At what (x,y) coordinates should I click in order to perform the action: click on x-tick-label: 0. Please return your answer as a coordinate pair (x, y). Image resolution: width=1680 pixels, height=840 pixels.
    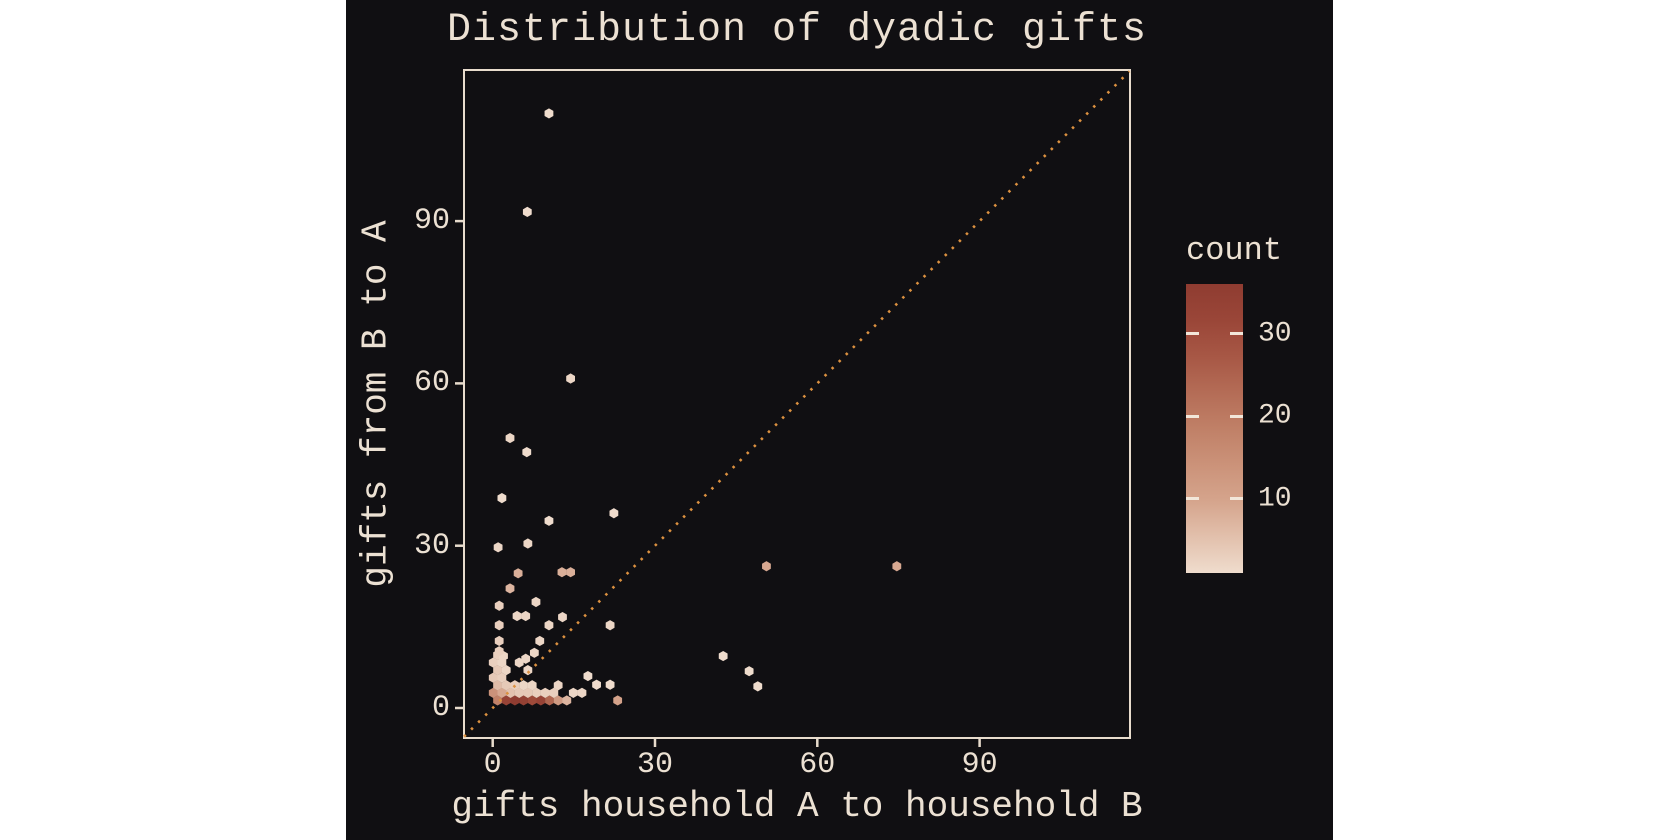
    Looking at the image, I should click on (492, 765).